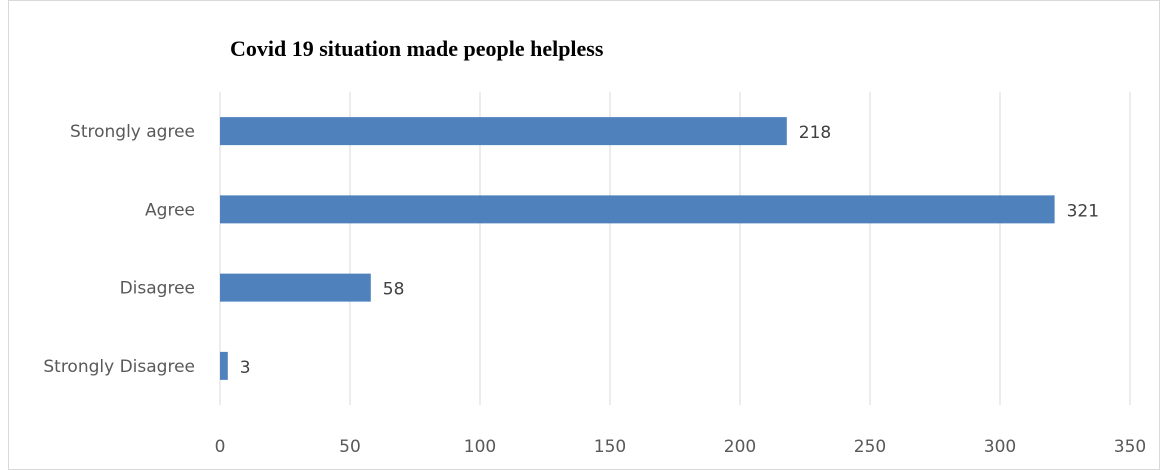 This screenshot has height=470, width=1164. I want to click on x-tick-label: 250, so click(870, 447).